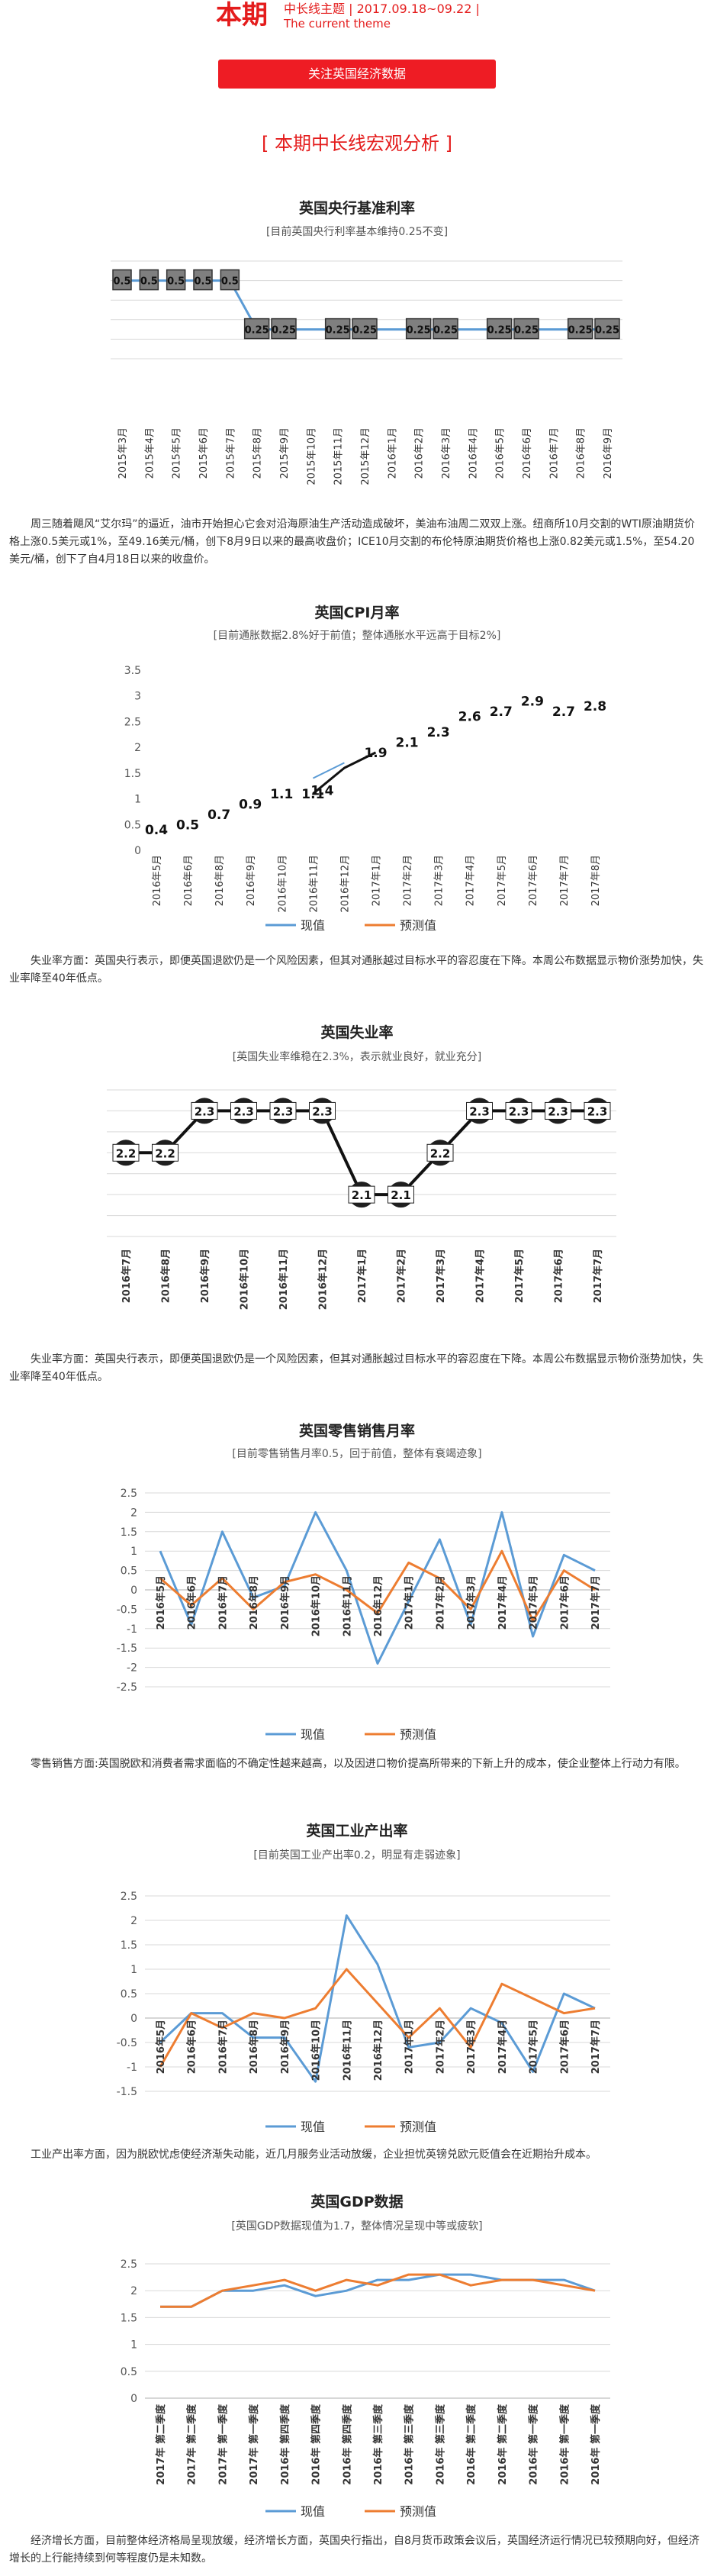 The height and width of the screenshot is (2576, 714). I want to click on x-tick-label: 2015年12月, so click(365, 456).